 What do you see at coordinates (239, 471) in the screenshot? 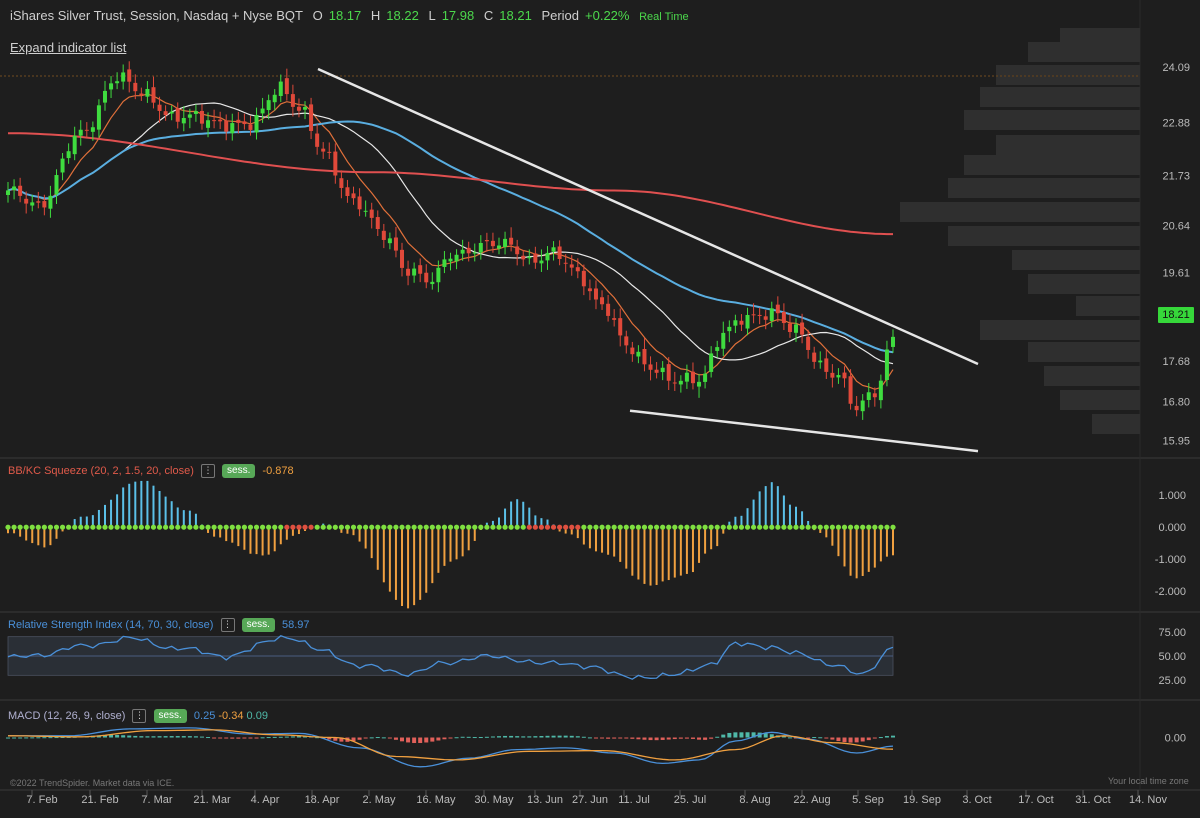
I see `squeeze-sess-badge: sess.` at bounding box center [239, 471].